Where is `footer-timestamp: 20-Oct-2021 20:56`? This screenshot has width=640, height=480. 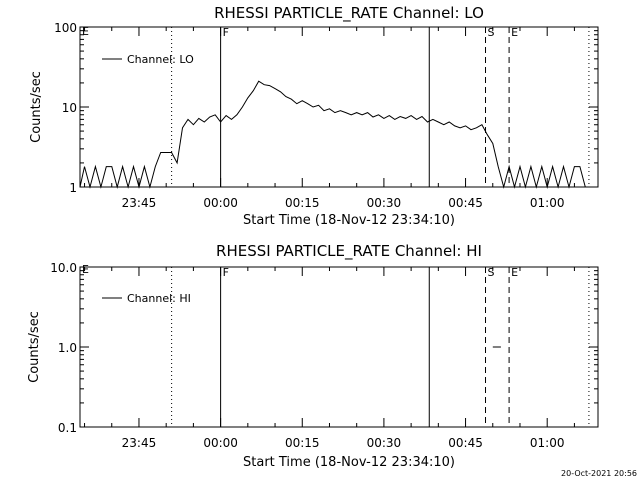 footer-timestamp: 20-Oct-2021 20:56 is located at coordinates (599, 473).